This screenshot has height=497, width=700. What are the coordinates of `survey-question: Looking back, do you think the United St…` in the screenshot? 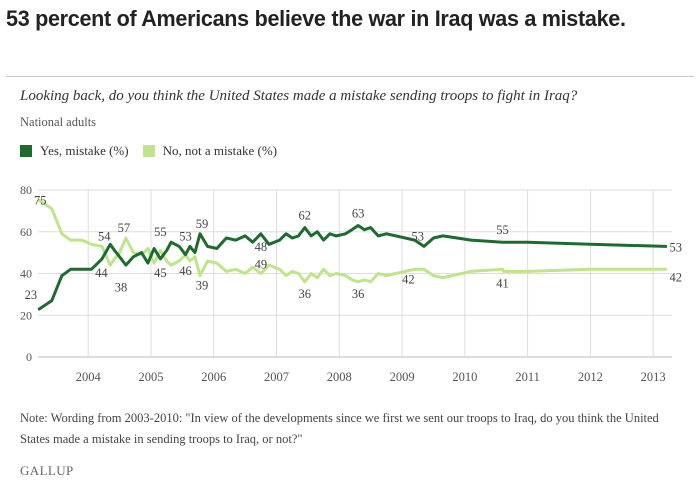 It's located at (299, 96).